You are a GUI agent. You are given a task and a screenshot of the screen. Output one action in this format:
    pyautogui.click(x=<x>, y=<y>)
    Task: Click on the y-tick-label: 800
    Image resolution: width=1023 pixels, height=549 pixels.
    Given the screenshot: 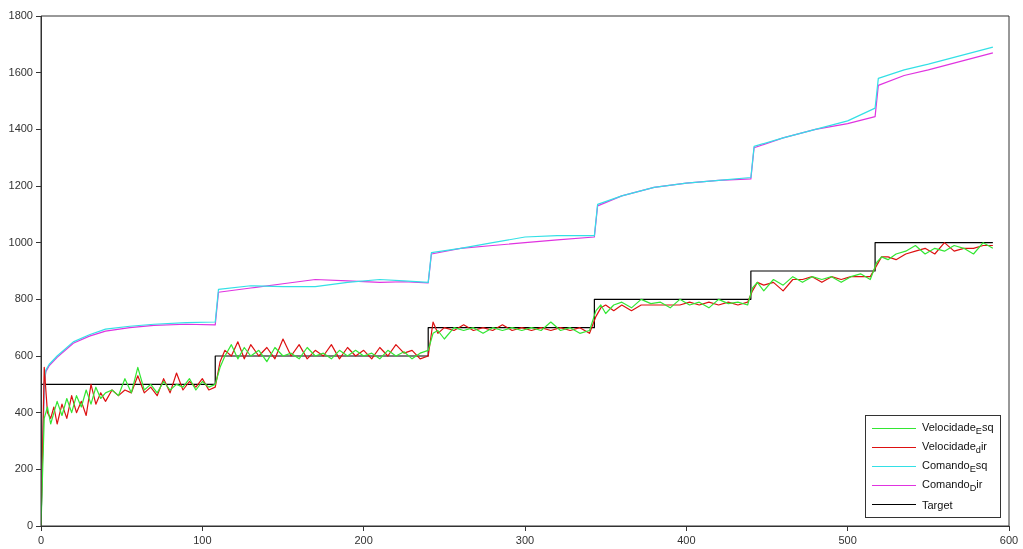 What is the action you would take?
    pyautogui.click(x=23, y=298)
    